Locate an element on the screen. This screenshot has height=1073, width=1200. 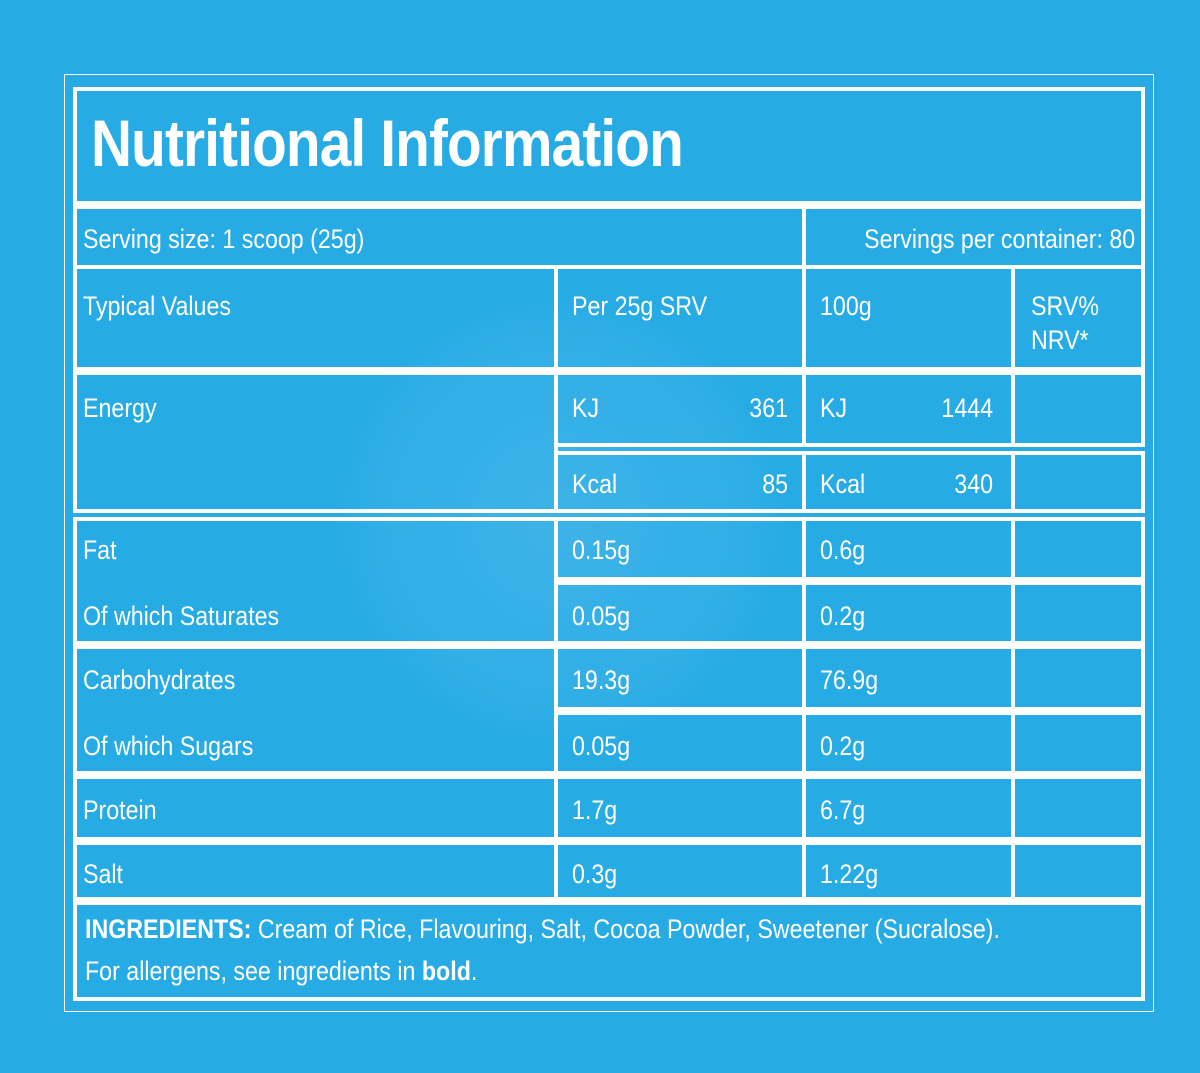
row-value-salt-100g: 1.22g is located at coordinates (849, 874).